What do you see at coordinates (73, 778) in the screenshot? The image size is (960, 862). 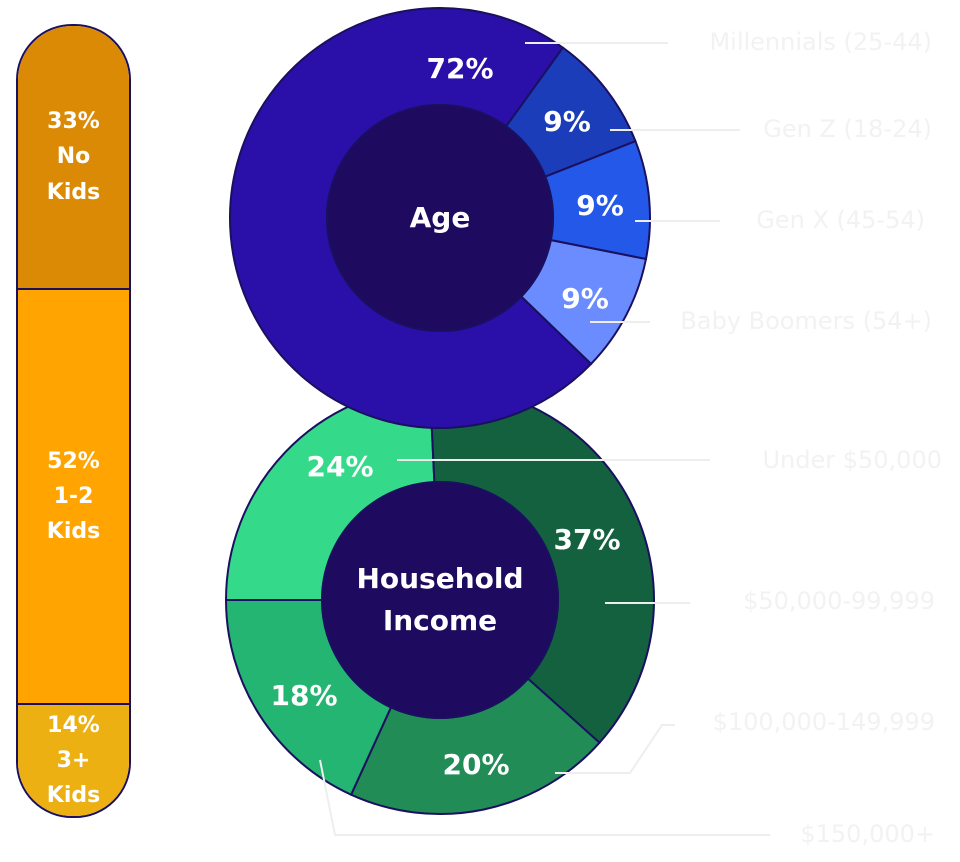 I see `category-label: 3+ Kids` at bounding box center [73, 778].